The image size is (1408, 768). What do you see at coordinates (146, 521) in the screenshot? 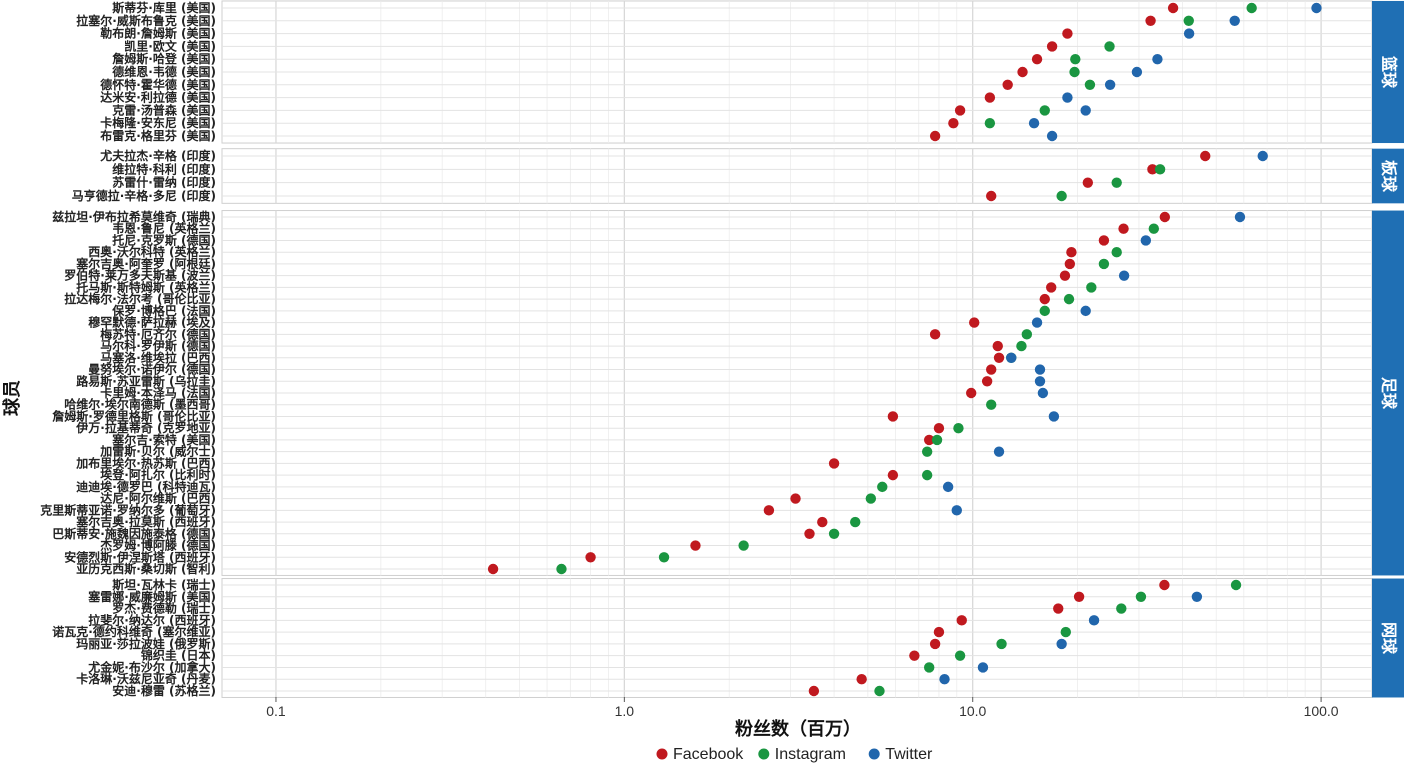
I see `player-label: 塞尔吉奥·拉莫斯 (西班牙)` at bounding box center [146, 521].